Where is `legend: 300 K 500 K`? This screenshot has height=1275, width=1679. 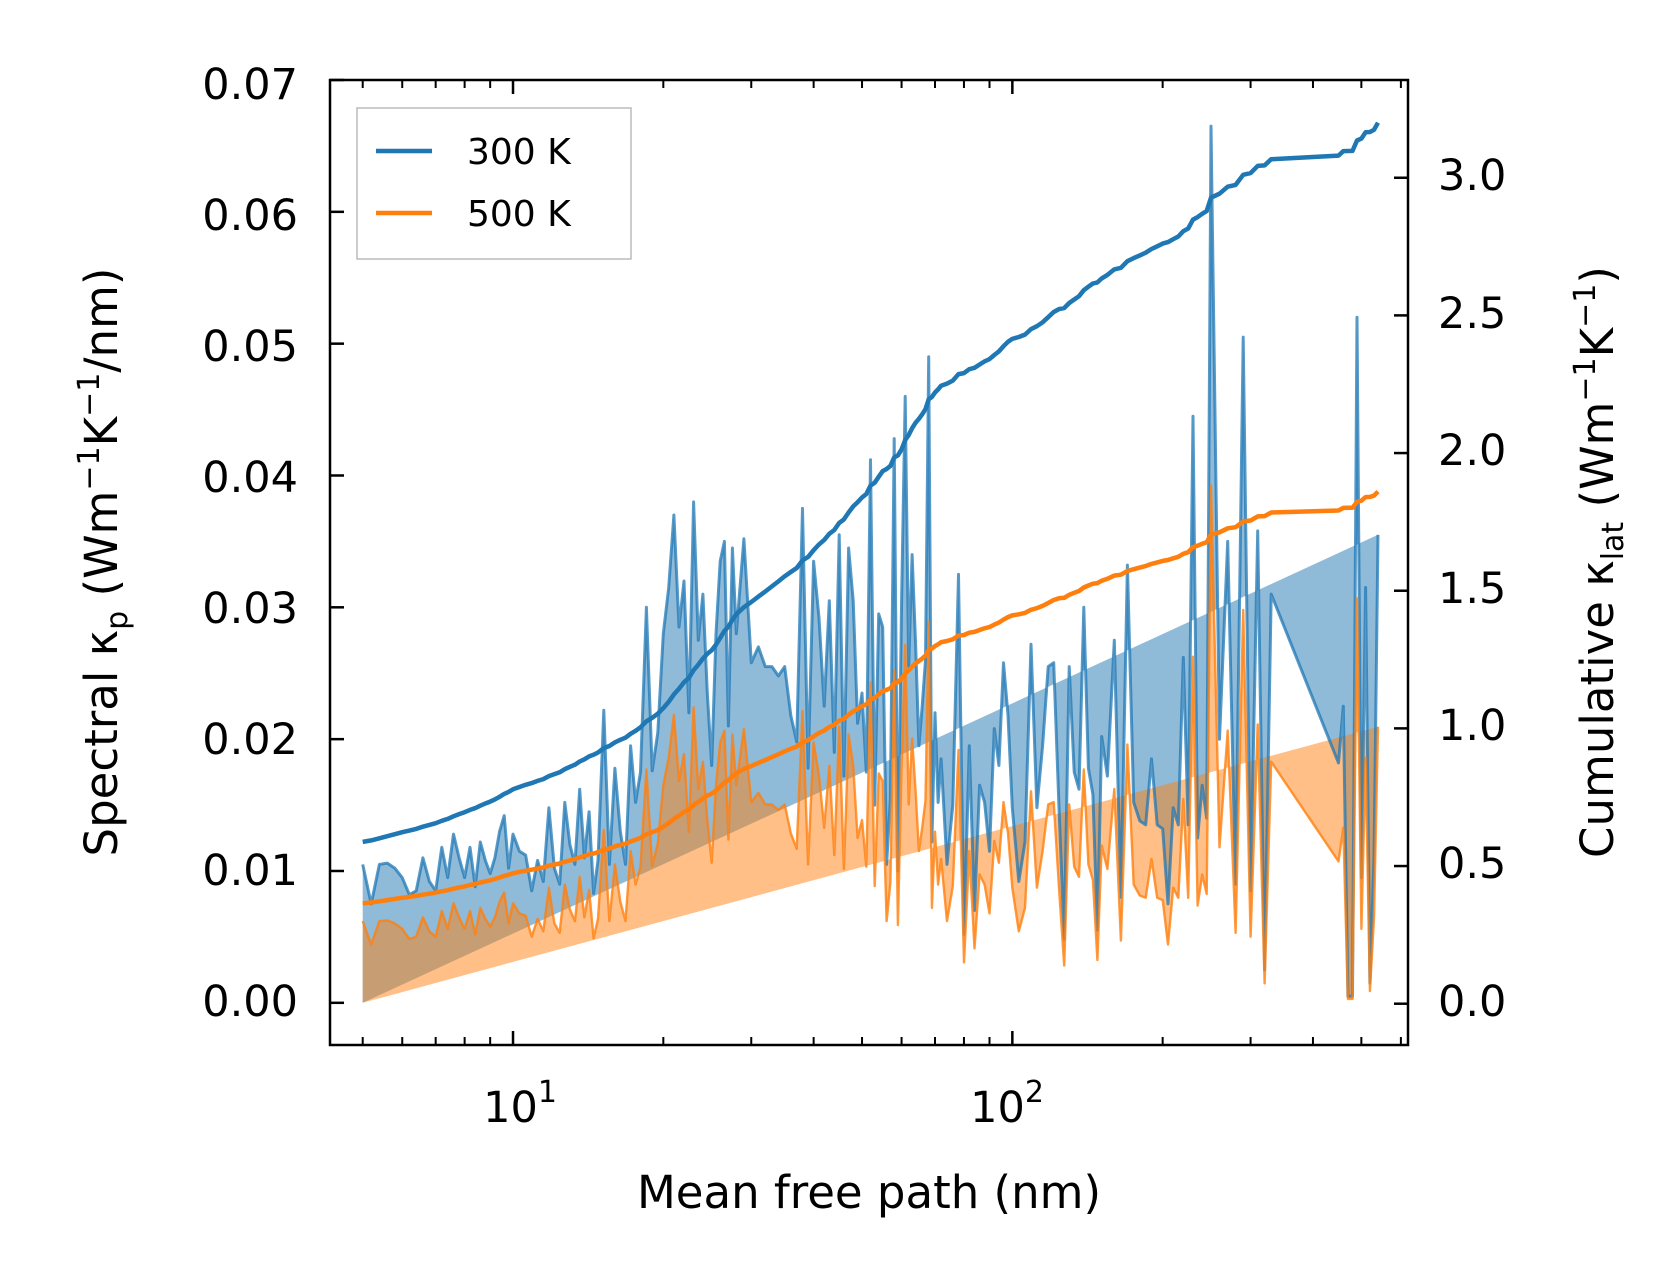
legend: 300 K 500 K is located at coordinates (494, 183).